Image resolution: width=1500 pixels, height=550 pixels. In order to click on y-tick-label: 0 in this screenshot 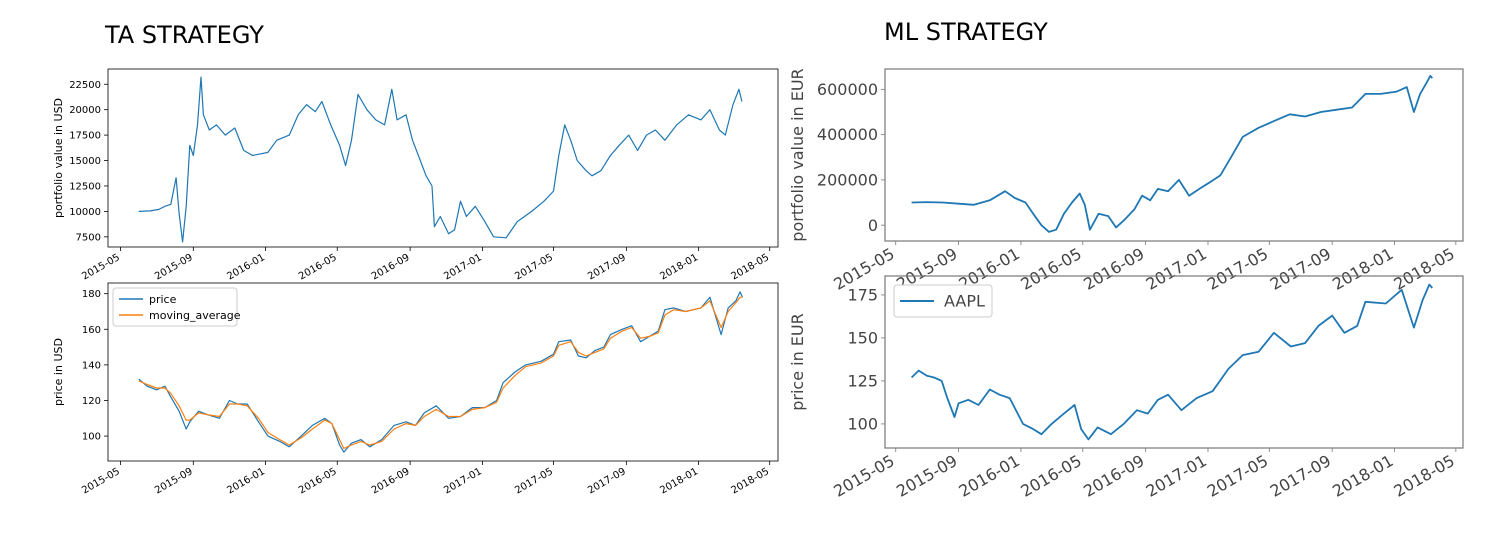, I will do `click(873, 225)`.